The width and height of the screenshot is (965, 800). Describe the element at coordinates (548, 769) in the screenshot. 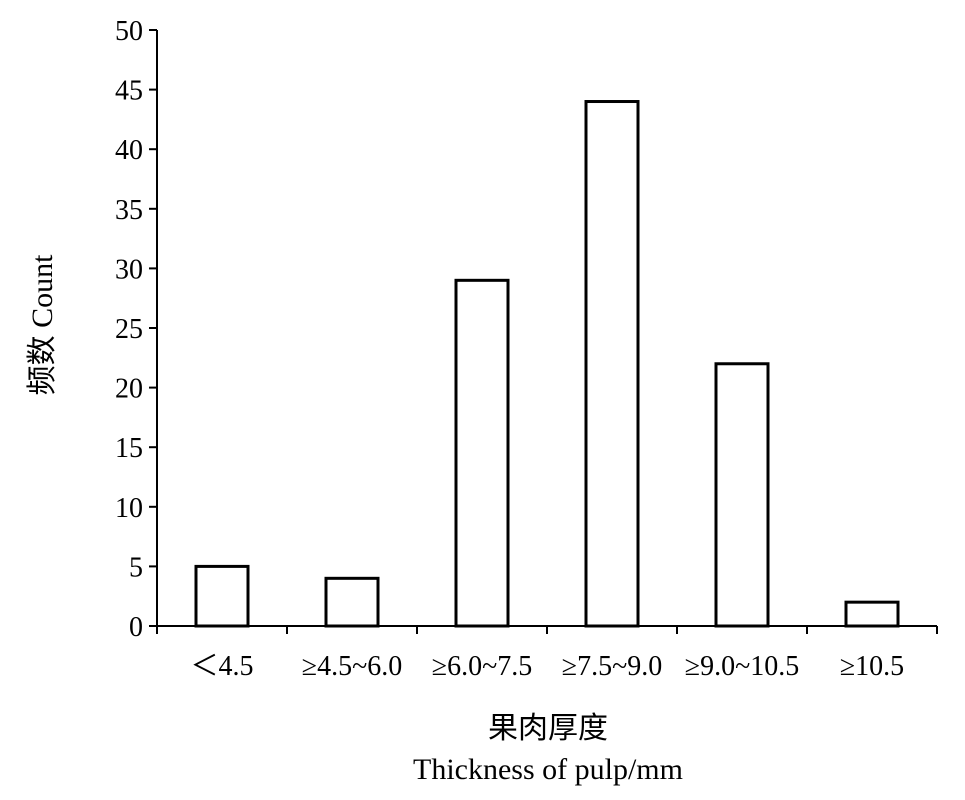

I see `x-axis-label-english: Thickness of pulp/mm` at that location.